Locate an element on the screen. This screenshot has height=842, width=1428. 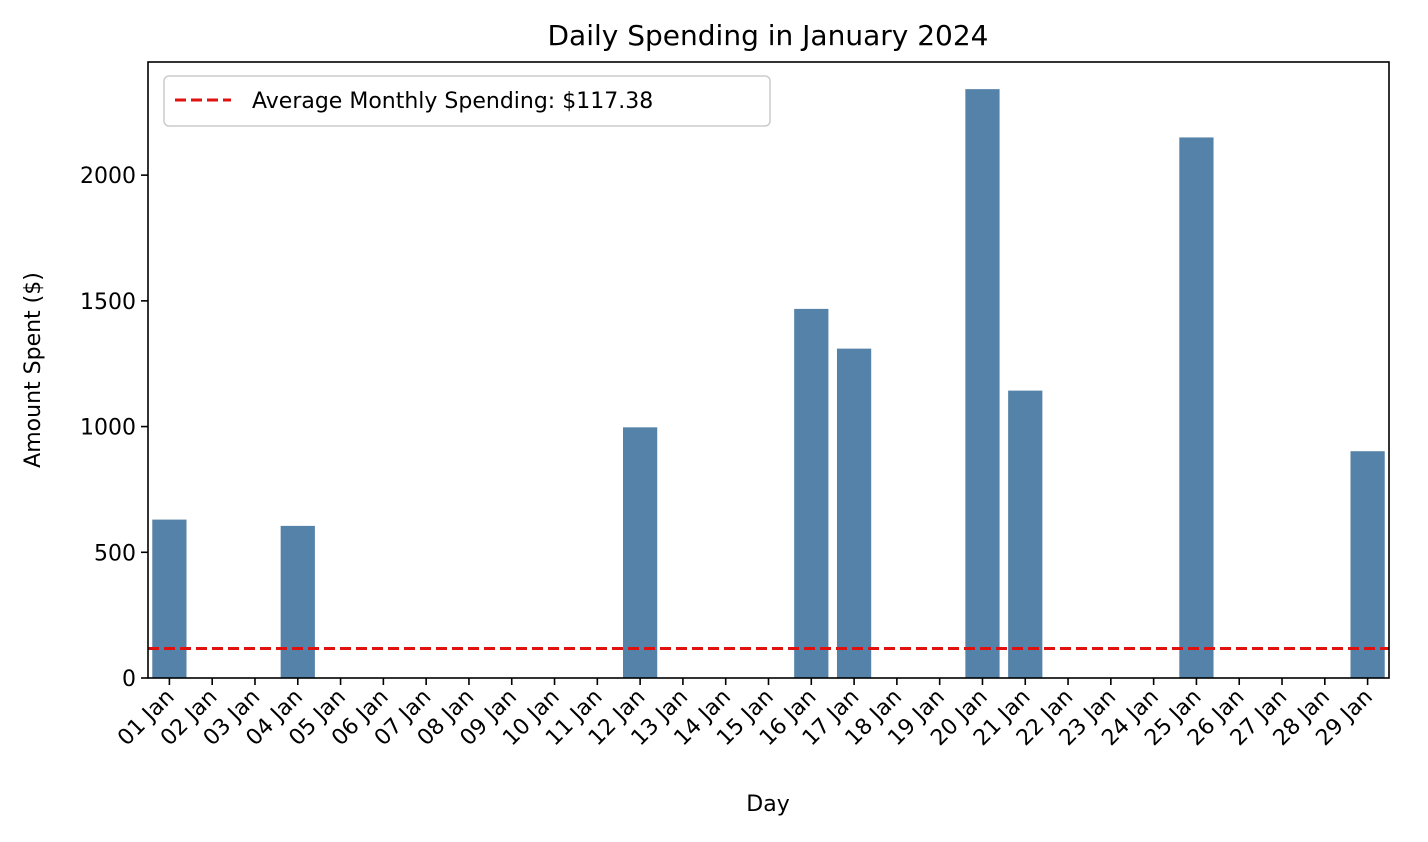
bar-01-jan is located at coordinates (169, 598).